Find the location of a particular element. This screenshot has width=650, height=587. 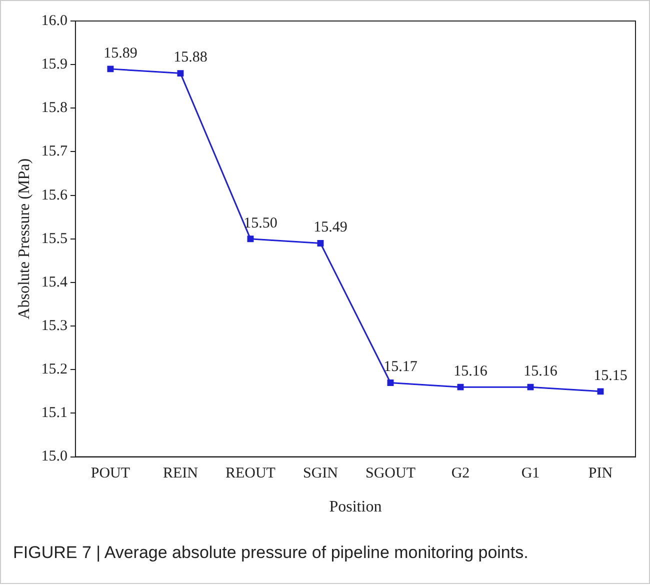

y-tick-label: 15.7 is located at coordinates (54, 152).